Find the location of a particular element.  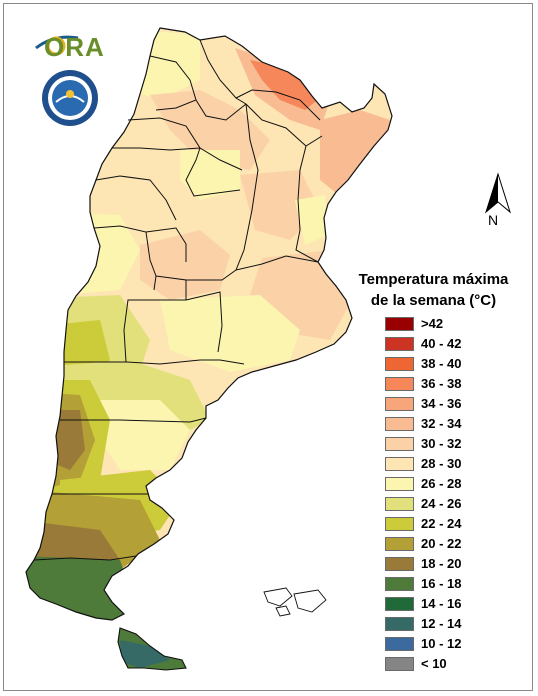

legend-item: 28 - 30 is located at coordinates (445, 464).